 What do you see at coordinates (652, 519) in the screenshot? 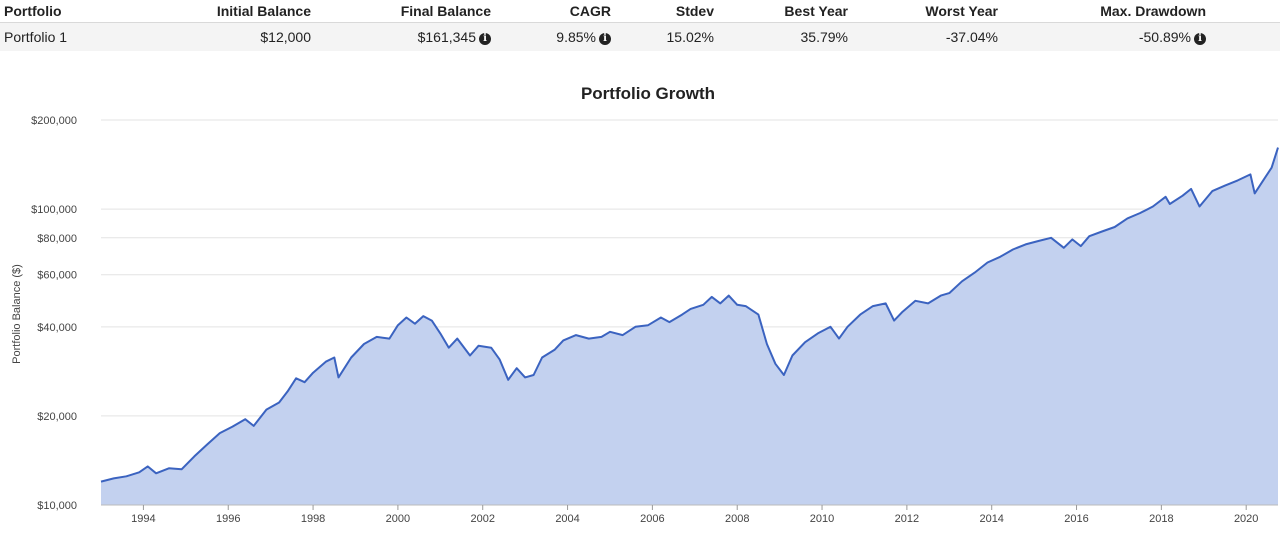
I see `x-tick-label: 2006` at bounding box center [652, 519].